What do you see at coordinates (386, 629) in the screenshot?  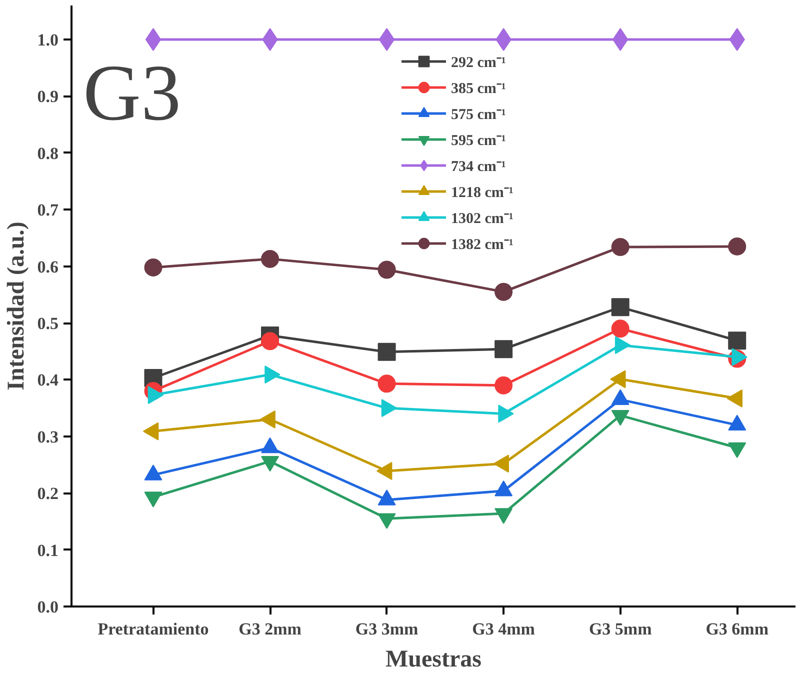 I see `x-tick-label: G3 3mm` at bounding box center [386, 629].